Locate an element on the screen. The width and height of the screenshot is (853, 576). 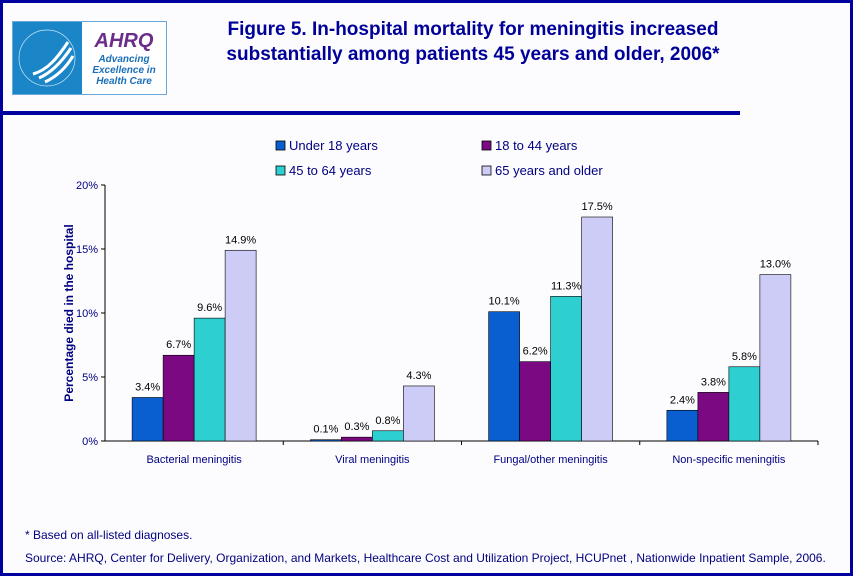
data-label: 2.4% is located at coordinates (682, 400).